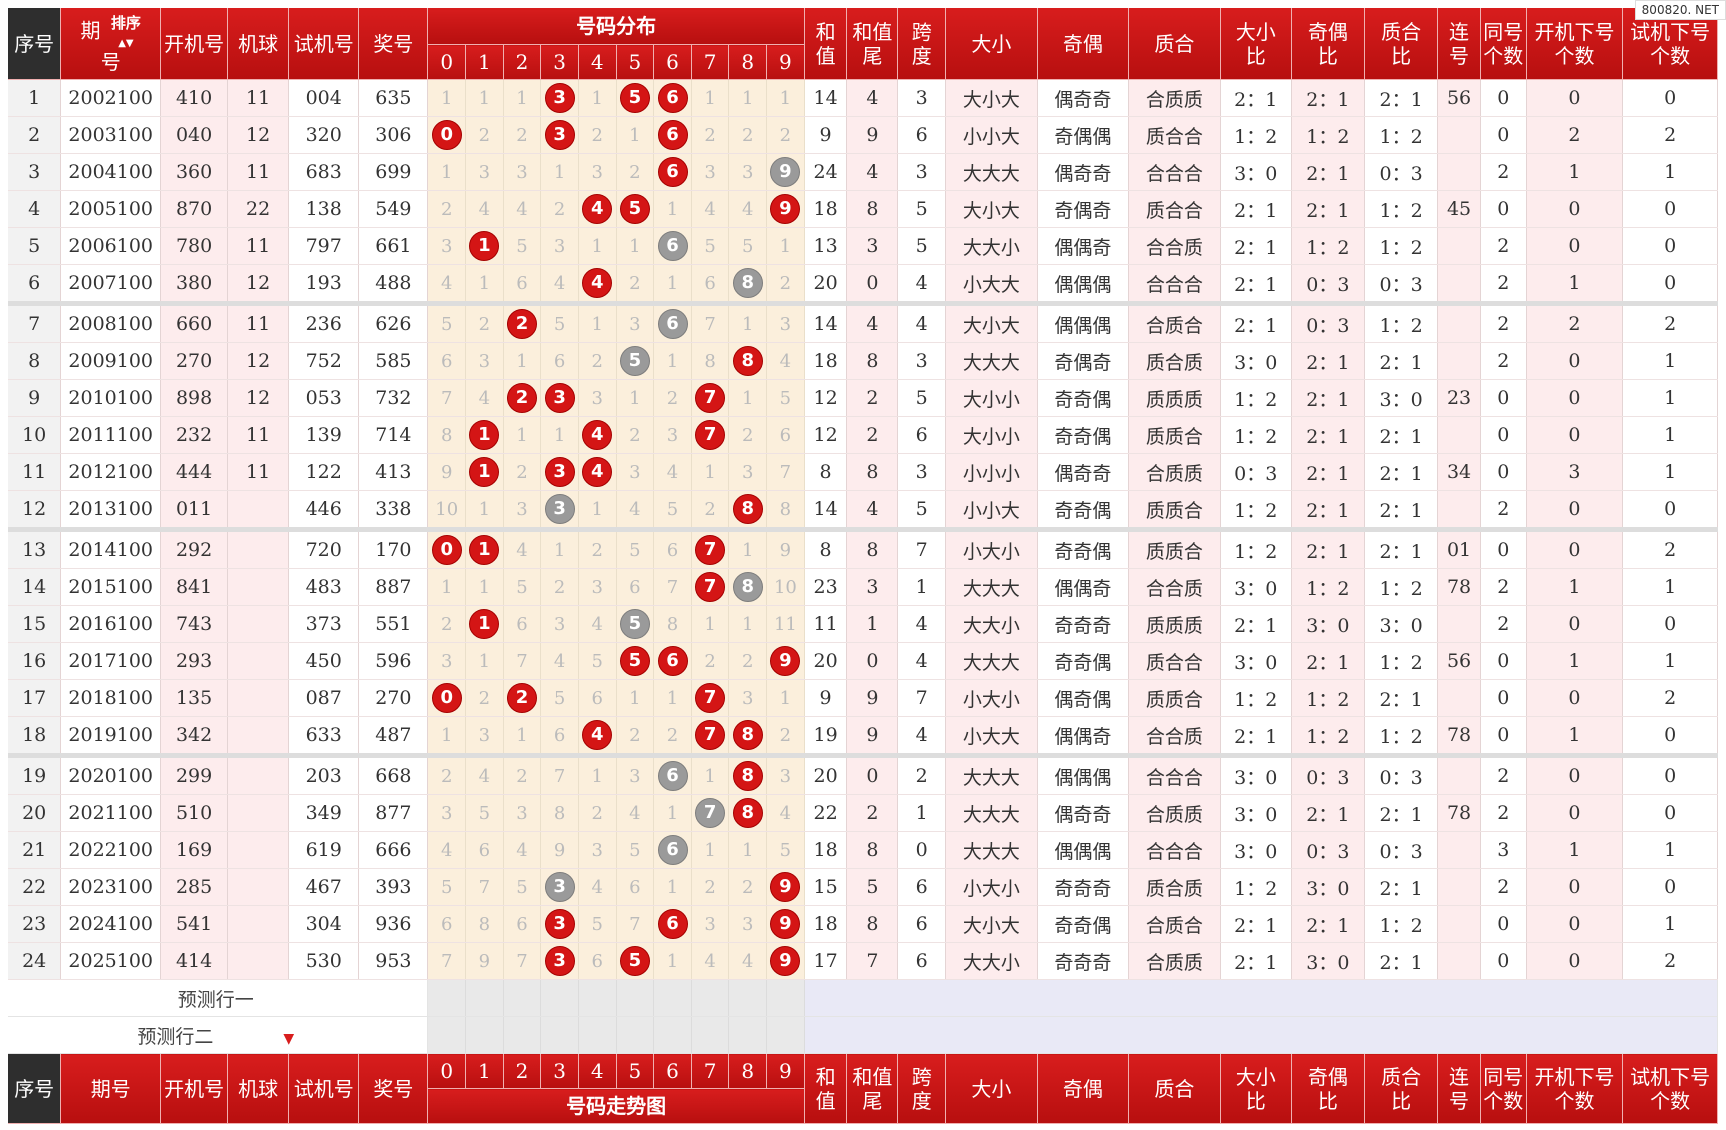  Describe the element at coordinates (522, 135) in the screenshot. I see `digit-cell-2: 2` at that location.